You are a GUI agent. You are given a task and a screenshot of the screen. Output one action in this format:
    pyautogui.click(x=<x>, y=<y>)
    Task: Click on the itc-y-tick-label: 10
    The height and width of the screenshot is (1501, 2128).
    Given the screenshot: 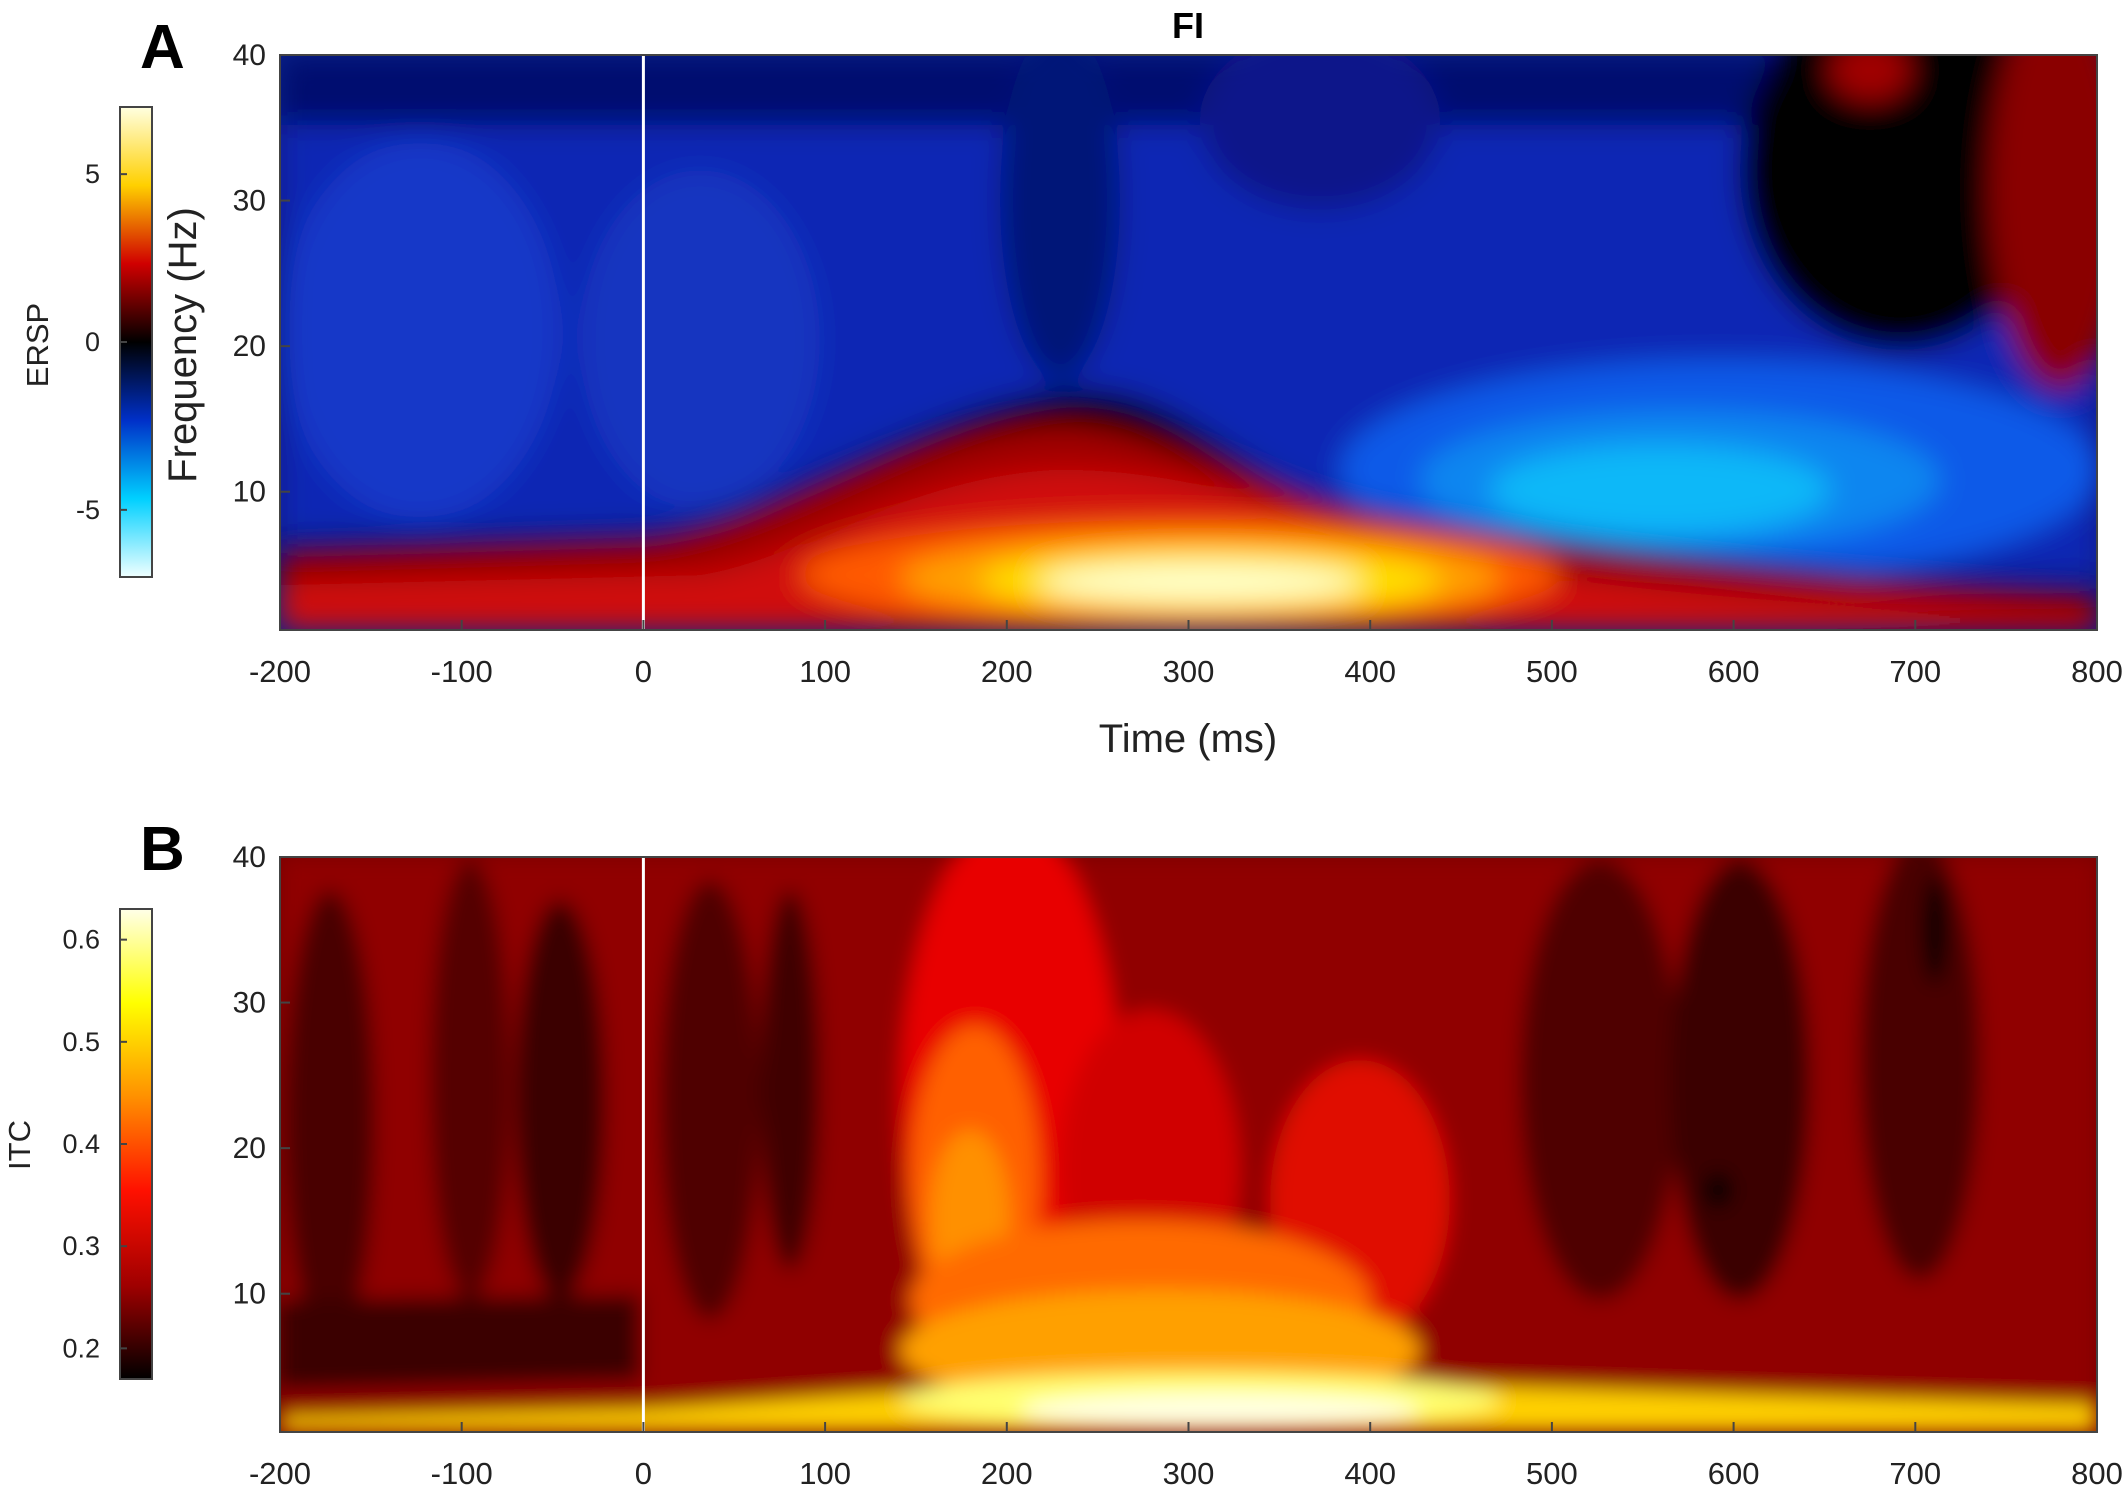 What is the action you would take?
    pyautogui.click(x=249, y=1294)
    